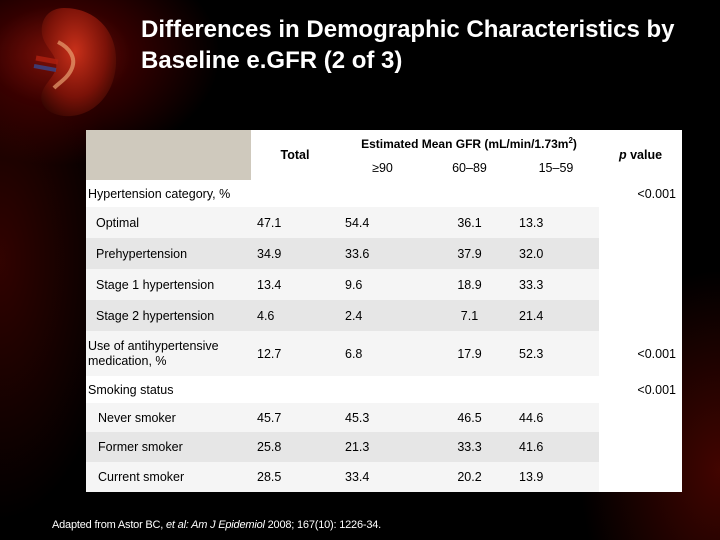 This screenshot has width=720, height=540. What do you see at coordinates (168, 417) in the screenshot?
I see `row-label: Never smoker` at bounding box center [168, 417].